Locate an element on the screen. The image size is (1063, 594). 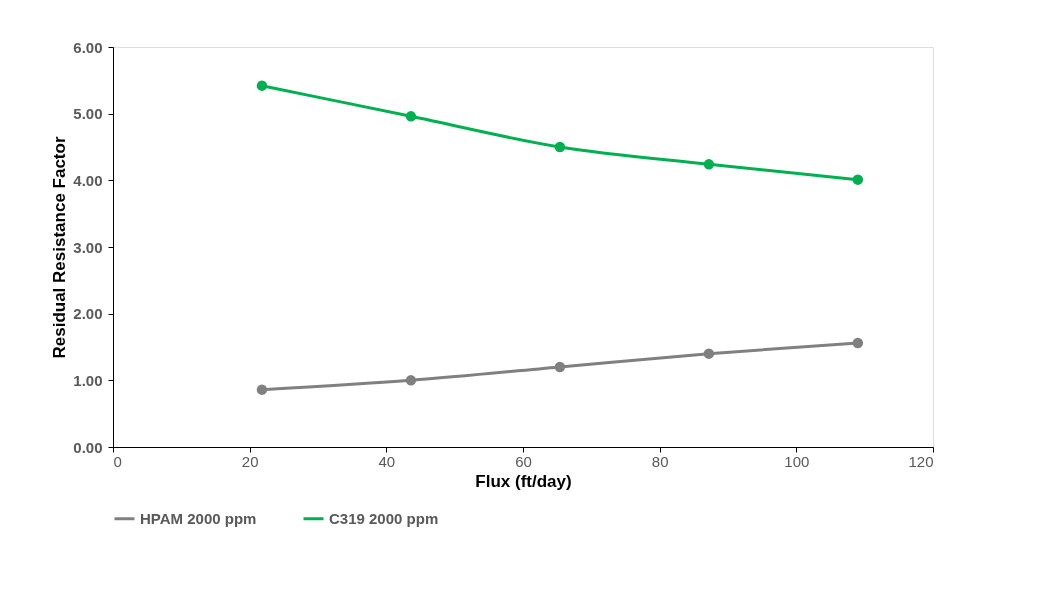
x-tick-label: 80 is located at coordinates (660, 461).